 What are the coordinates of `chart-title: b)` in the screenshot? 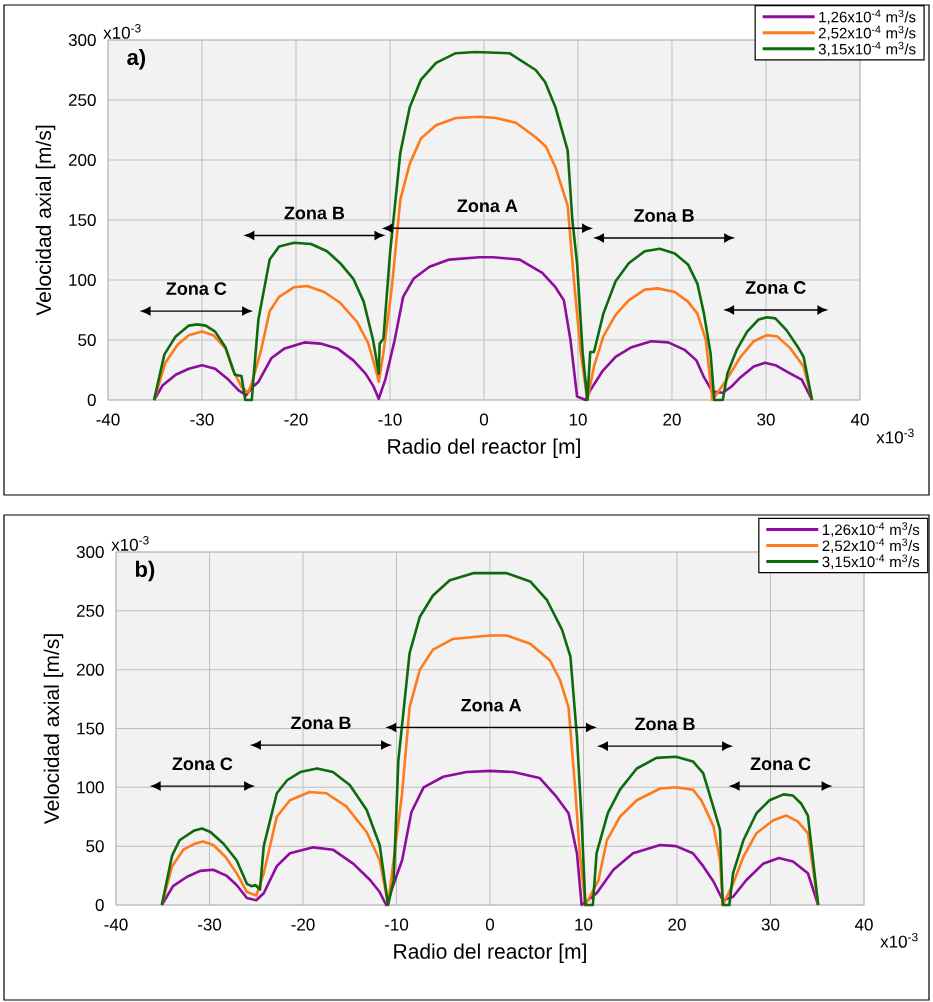 It's located at (145, 571).